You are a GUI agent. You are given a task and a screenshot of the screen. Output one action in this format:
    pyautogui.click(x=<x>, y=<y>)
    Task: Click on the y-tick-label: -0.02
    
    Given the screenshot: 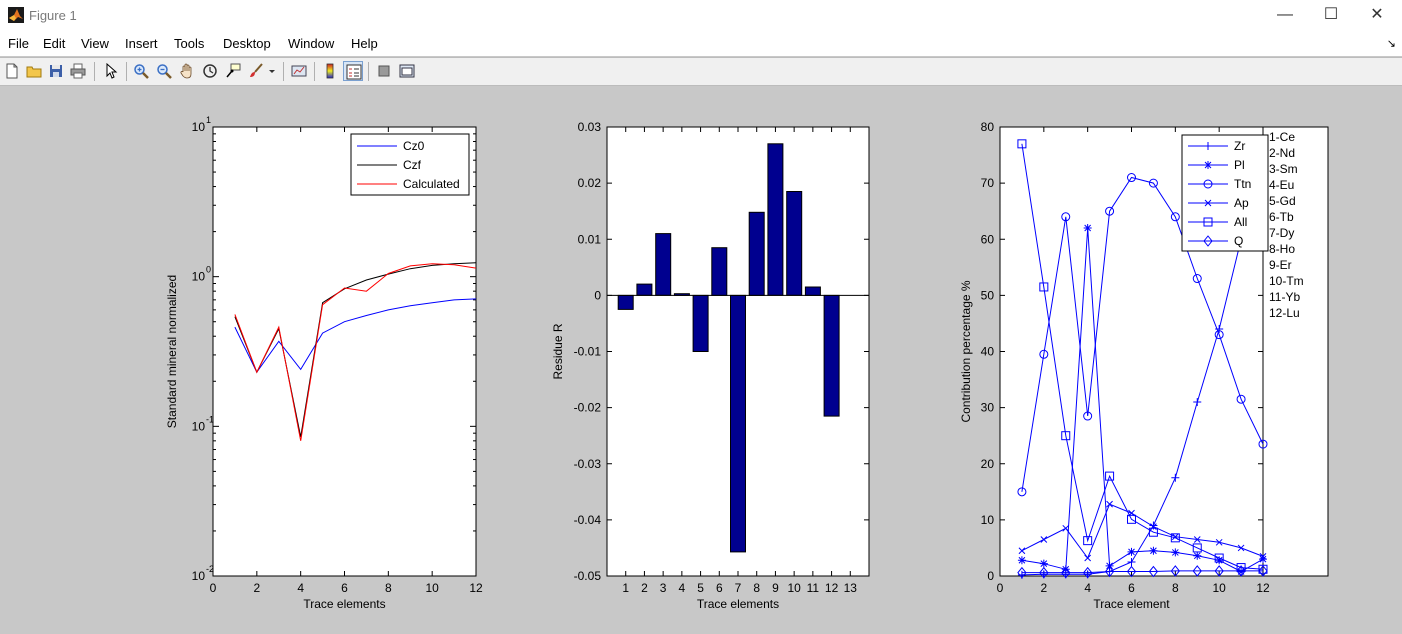 What is the action you would take?
    pyautogui.click(x=588, y=408)
    